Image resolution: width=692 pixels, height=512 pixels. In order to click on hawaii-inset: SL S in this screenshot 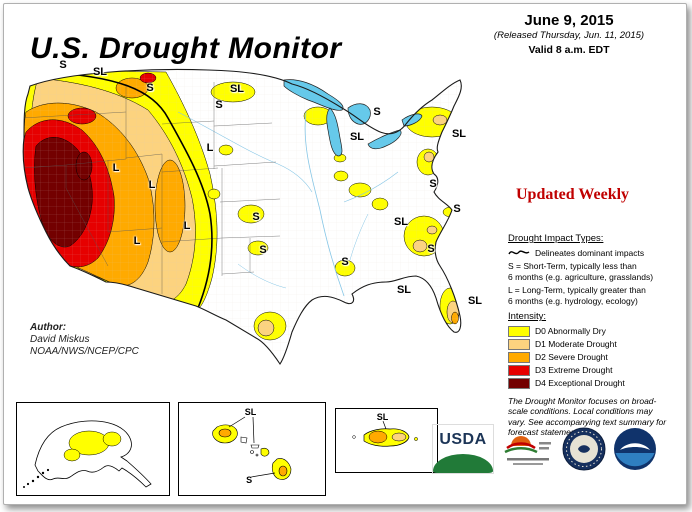, I will do `click(252, 449)`.